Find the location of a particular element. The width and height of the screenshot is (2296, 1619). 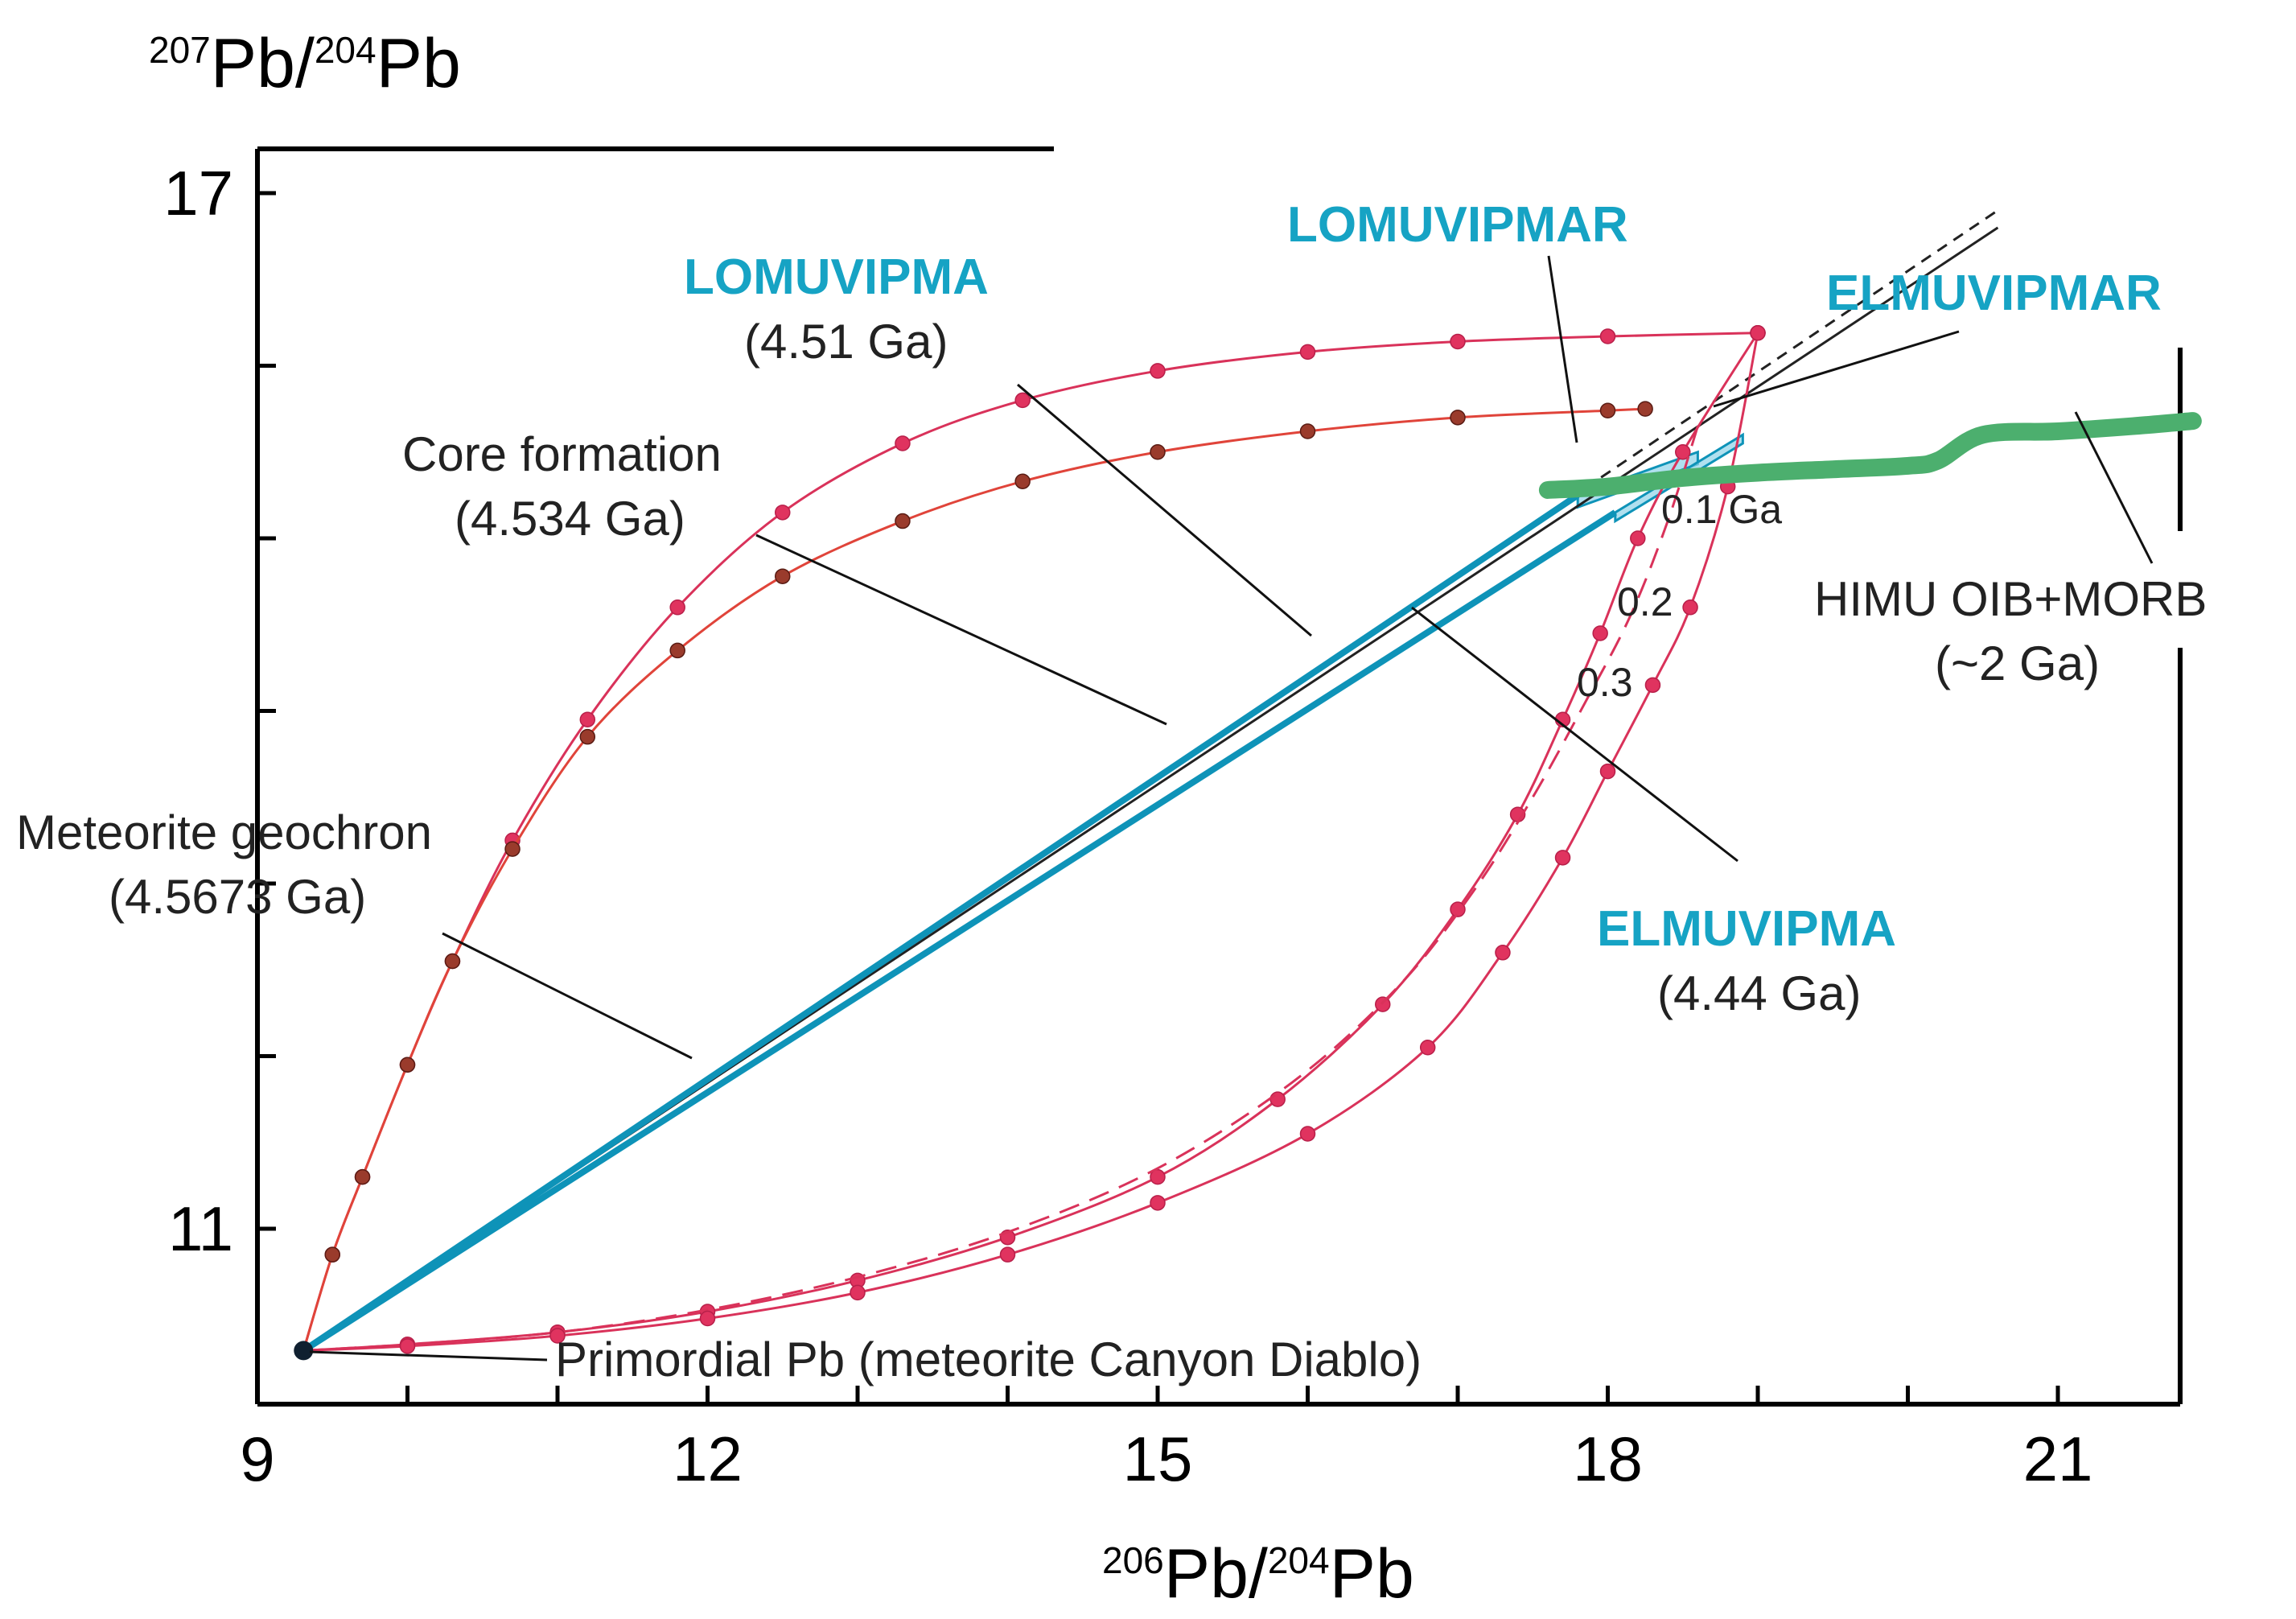

age-label-0-1: 0.1 Ga is located at coordinates (1721, 509).